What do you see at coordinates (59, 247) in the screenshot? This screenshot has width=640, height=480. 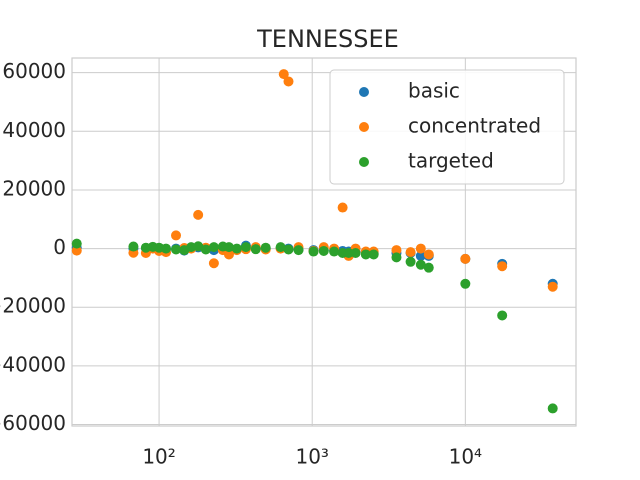 I see `y-tick-label: 0` at bounding box center [59, 247].